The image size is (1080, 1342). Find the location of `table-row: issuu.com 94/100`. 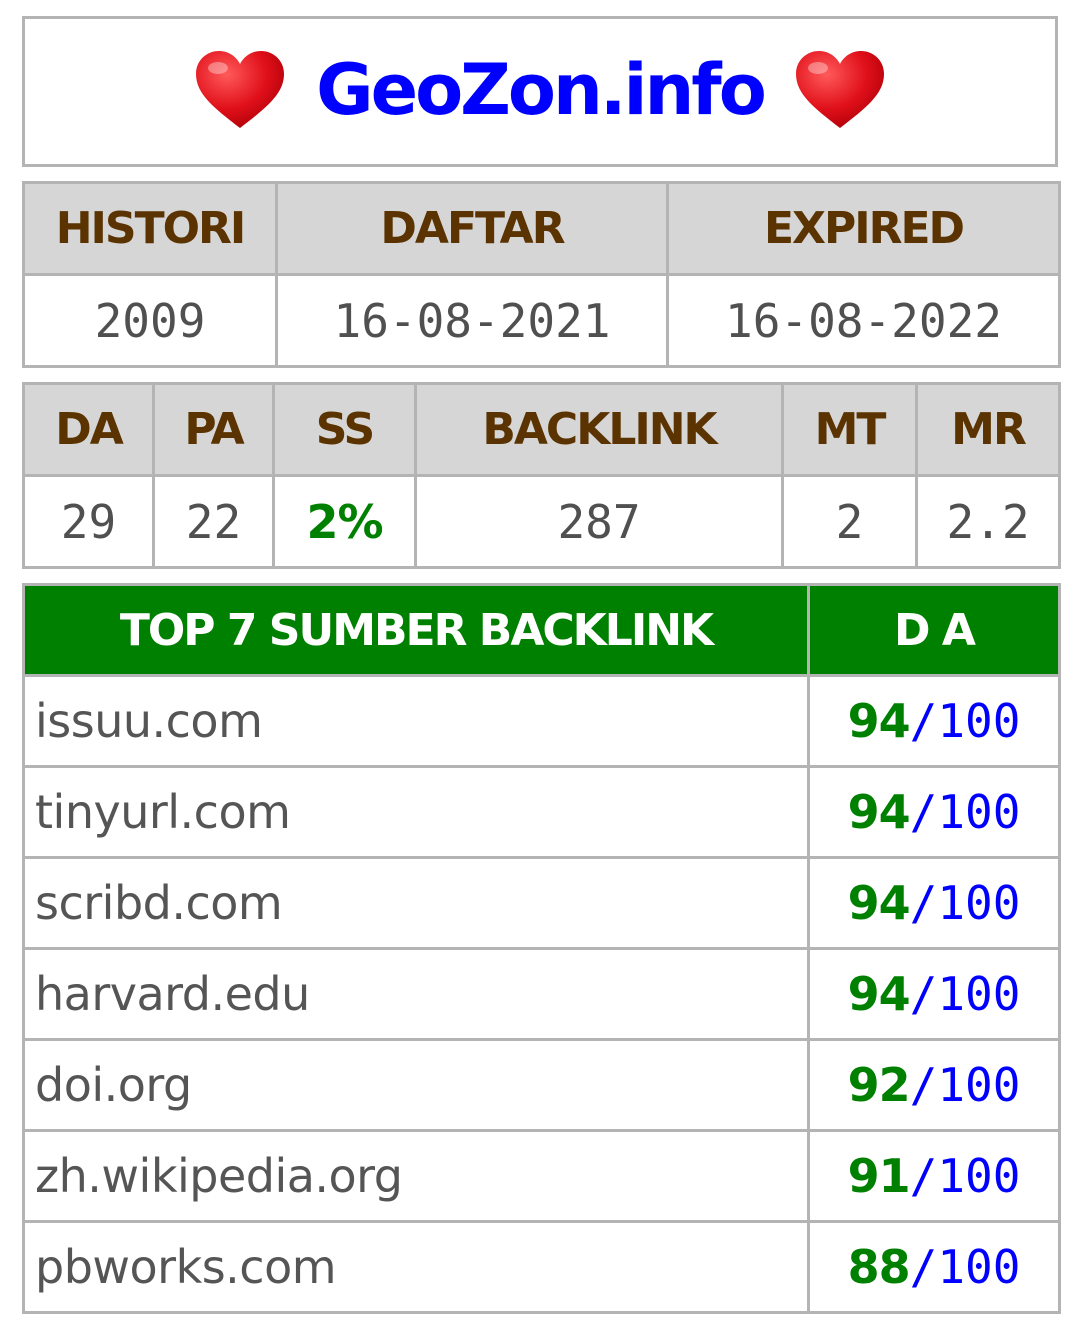

table-row: issuu.com 94/100 is located at coordinates (541, 721).